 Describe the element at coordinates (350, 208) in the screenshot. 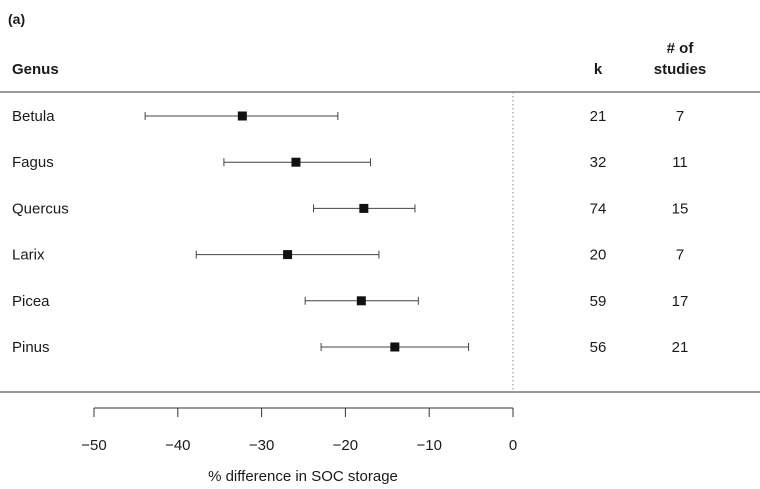

I see `forest-row: Quercus 74 15` at that location.